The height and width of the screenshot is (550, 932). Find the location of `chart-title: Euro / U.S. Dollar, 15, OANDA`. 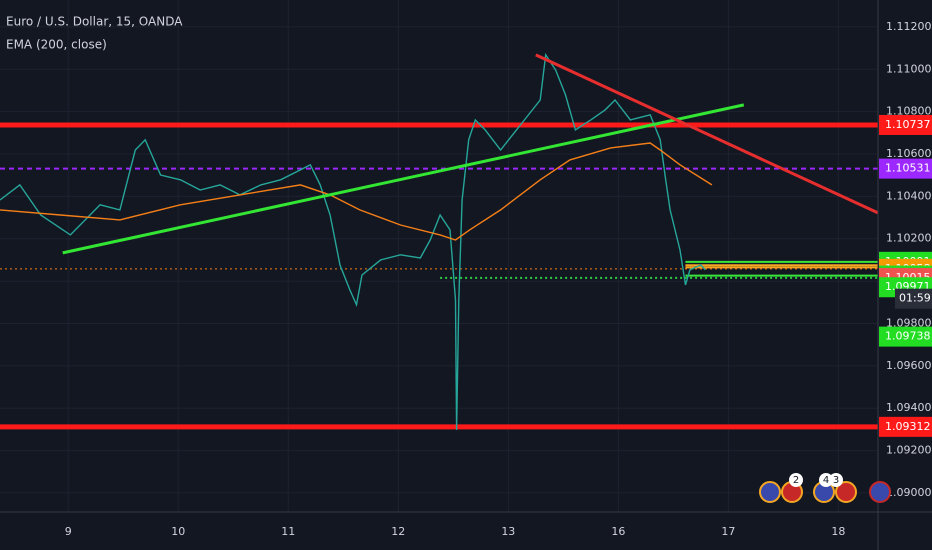

chart-title: Euro / U.S. Dollar, 15, OANDA is located at coordinates (94, 22).